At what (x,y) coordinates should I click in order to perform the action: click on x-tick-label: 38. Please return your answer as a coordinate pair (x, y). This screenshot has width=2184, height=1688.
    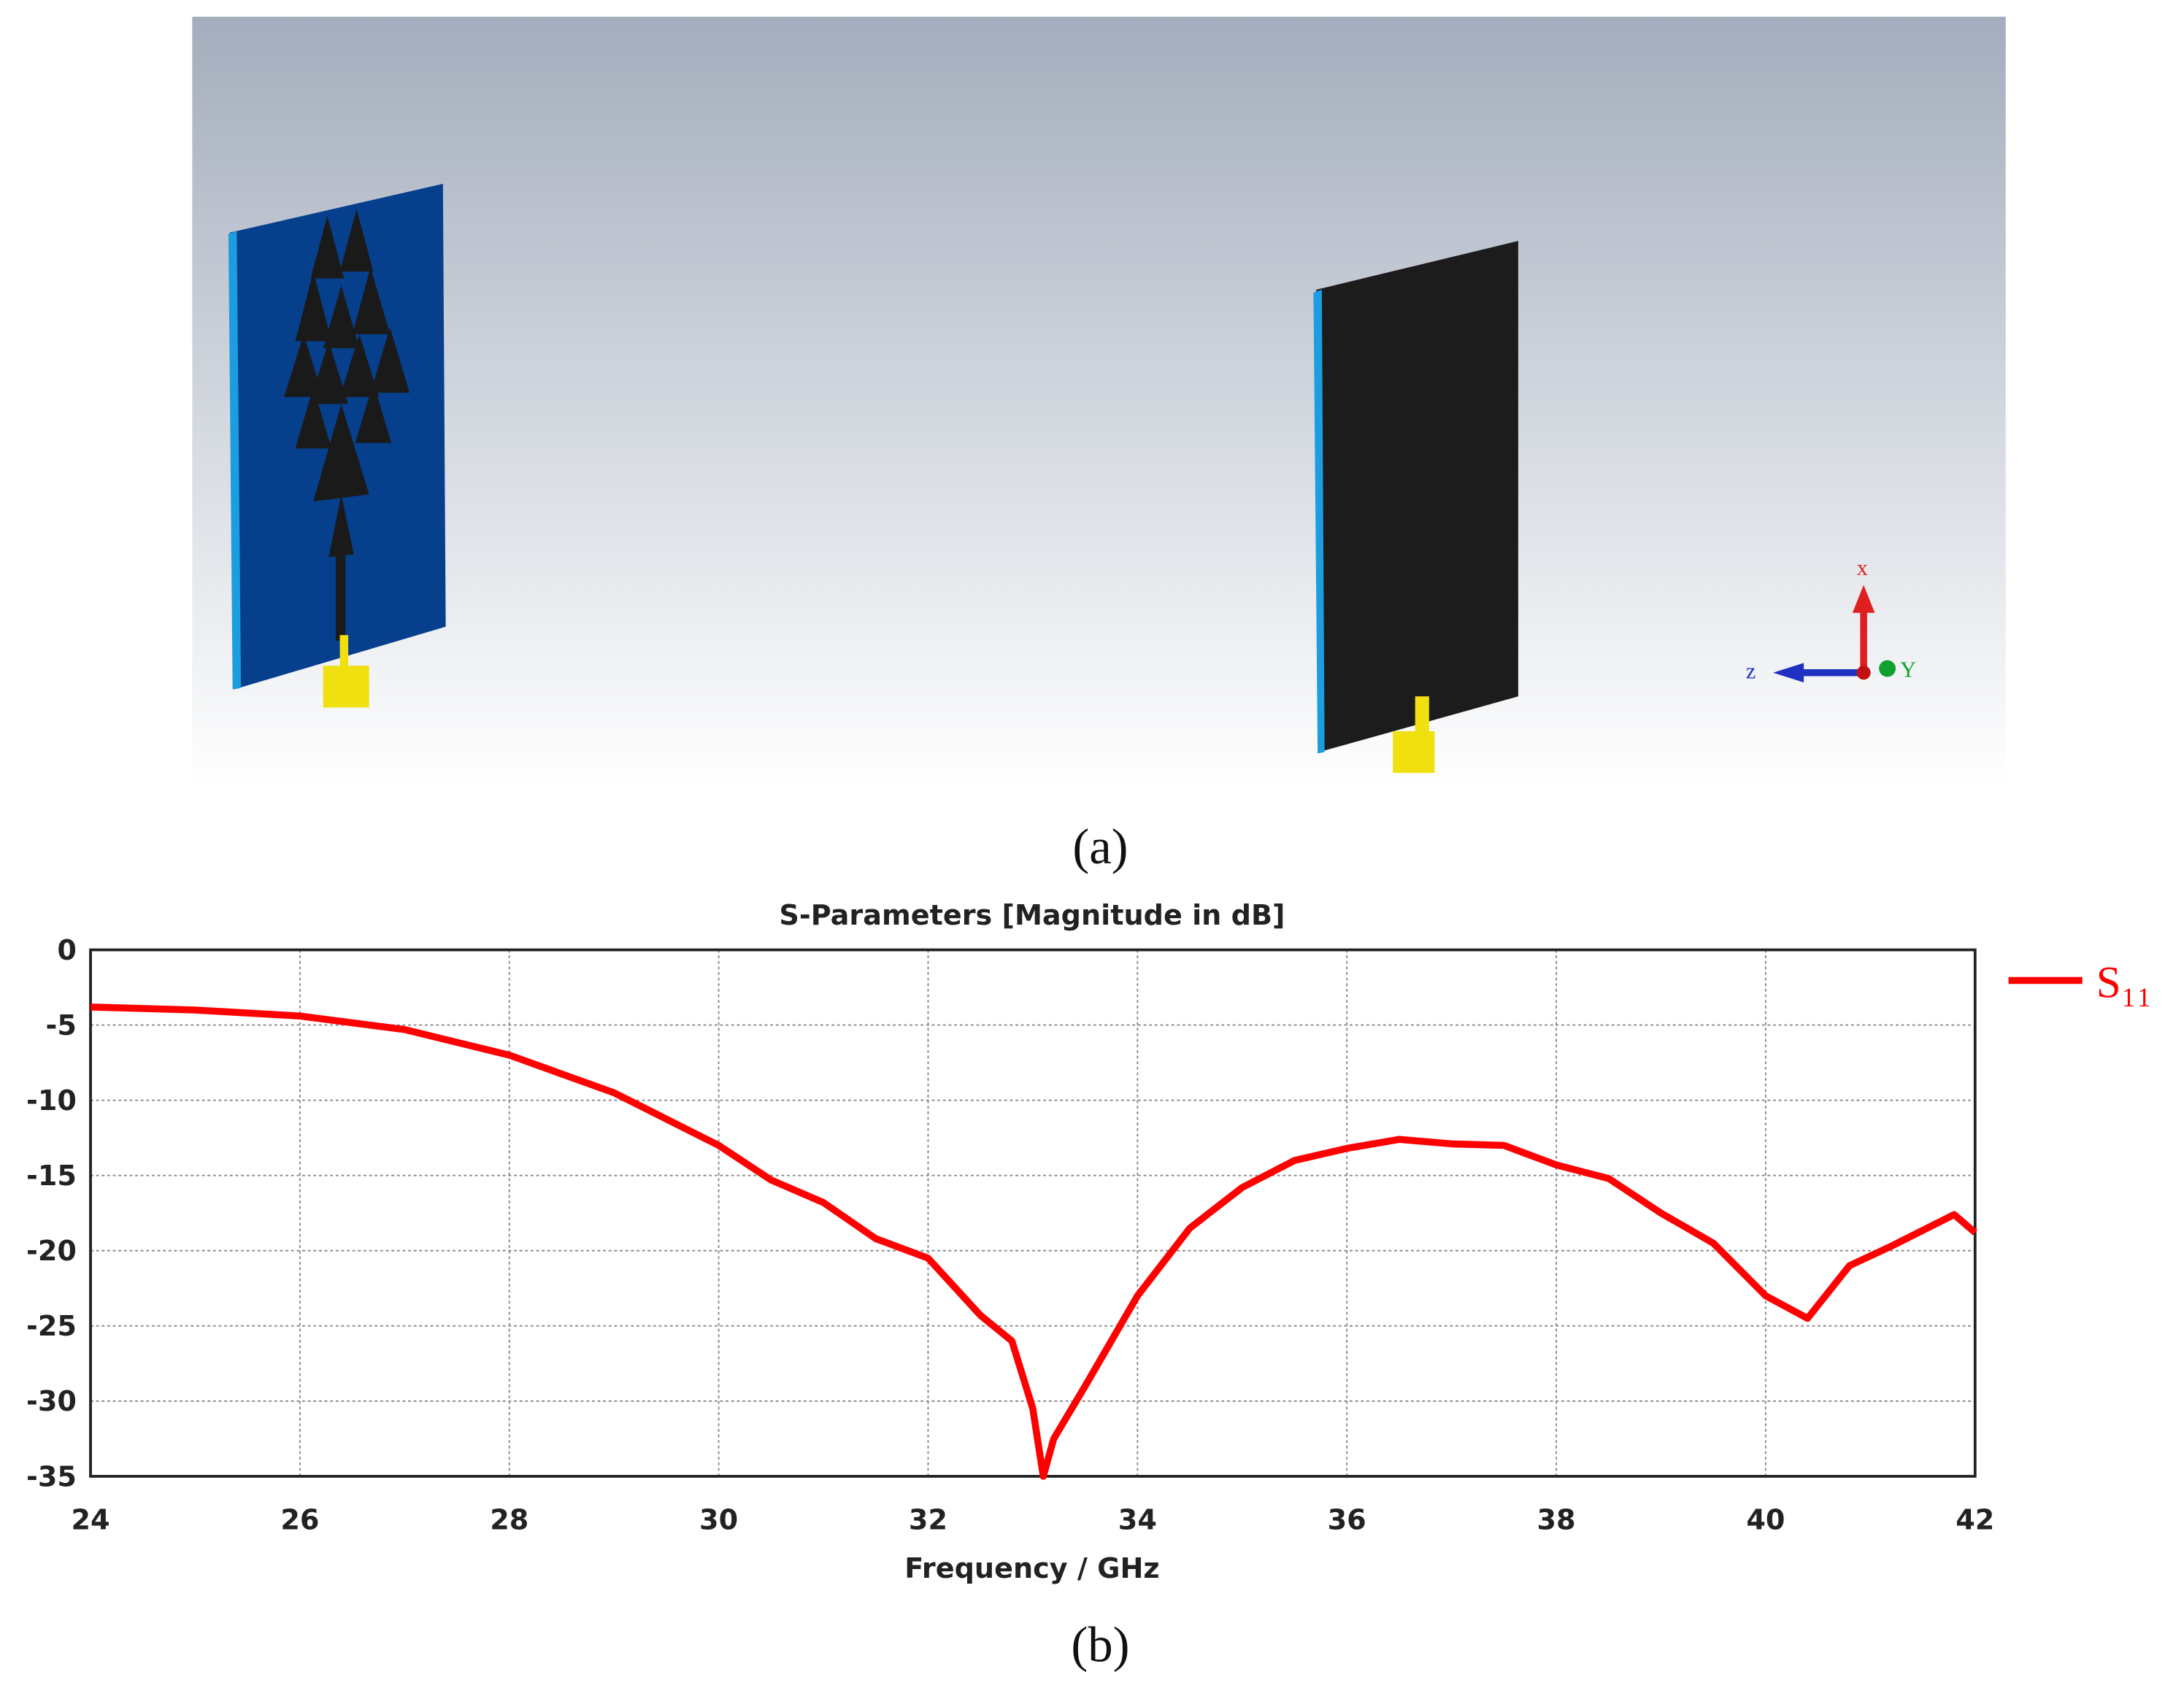
    Looking at the image, I should click on (1556, 1519).